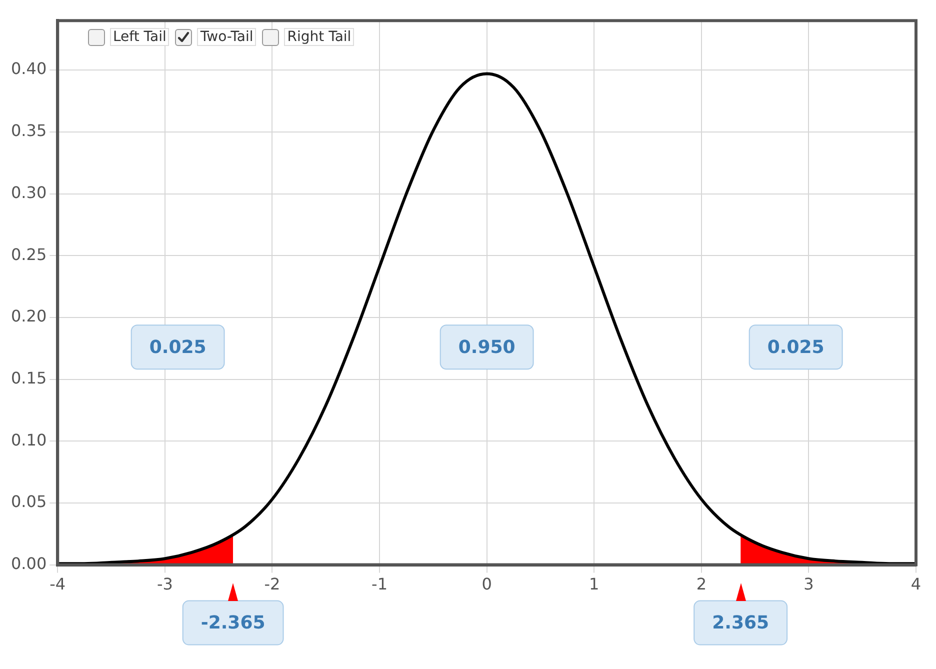 The image size is (936, 669). What do you see at coordinates (29, 378) in the screenshot?
I see `y-tick-label: 0.15` at bounding box center [29, 378].